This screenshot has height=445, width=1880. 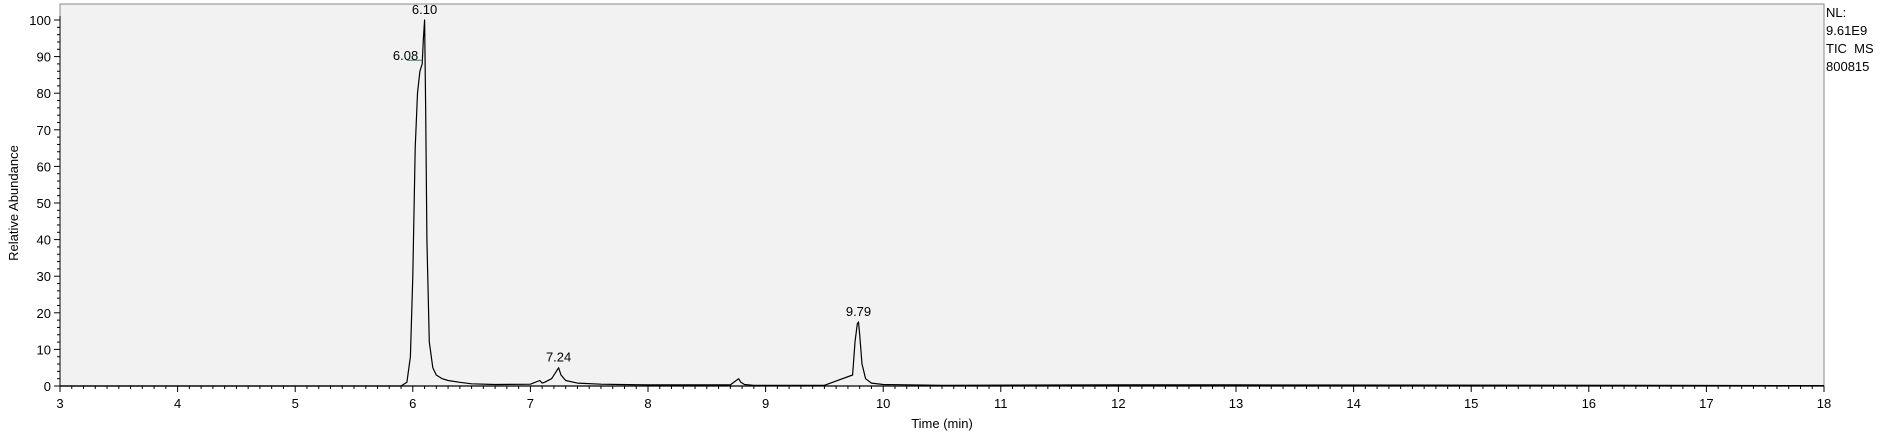 I want to click on y-tick-label: 0, so click(x=47, y=386).